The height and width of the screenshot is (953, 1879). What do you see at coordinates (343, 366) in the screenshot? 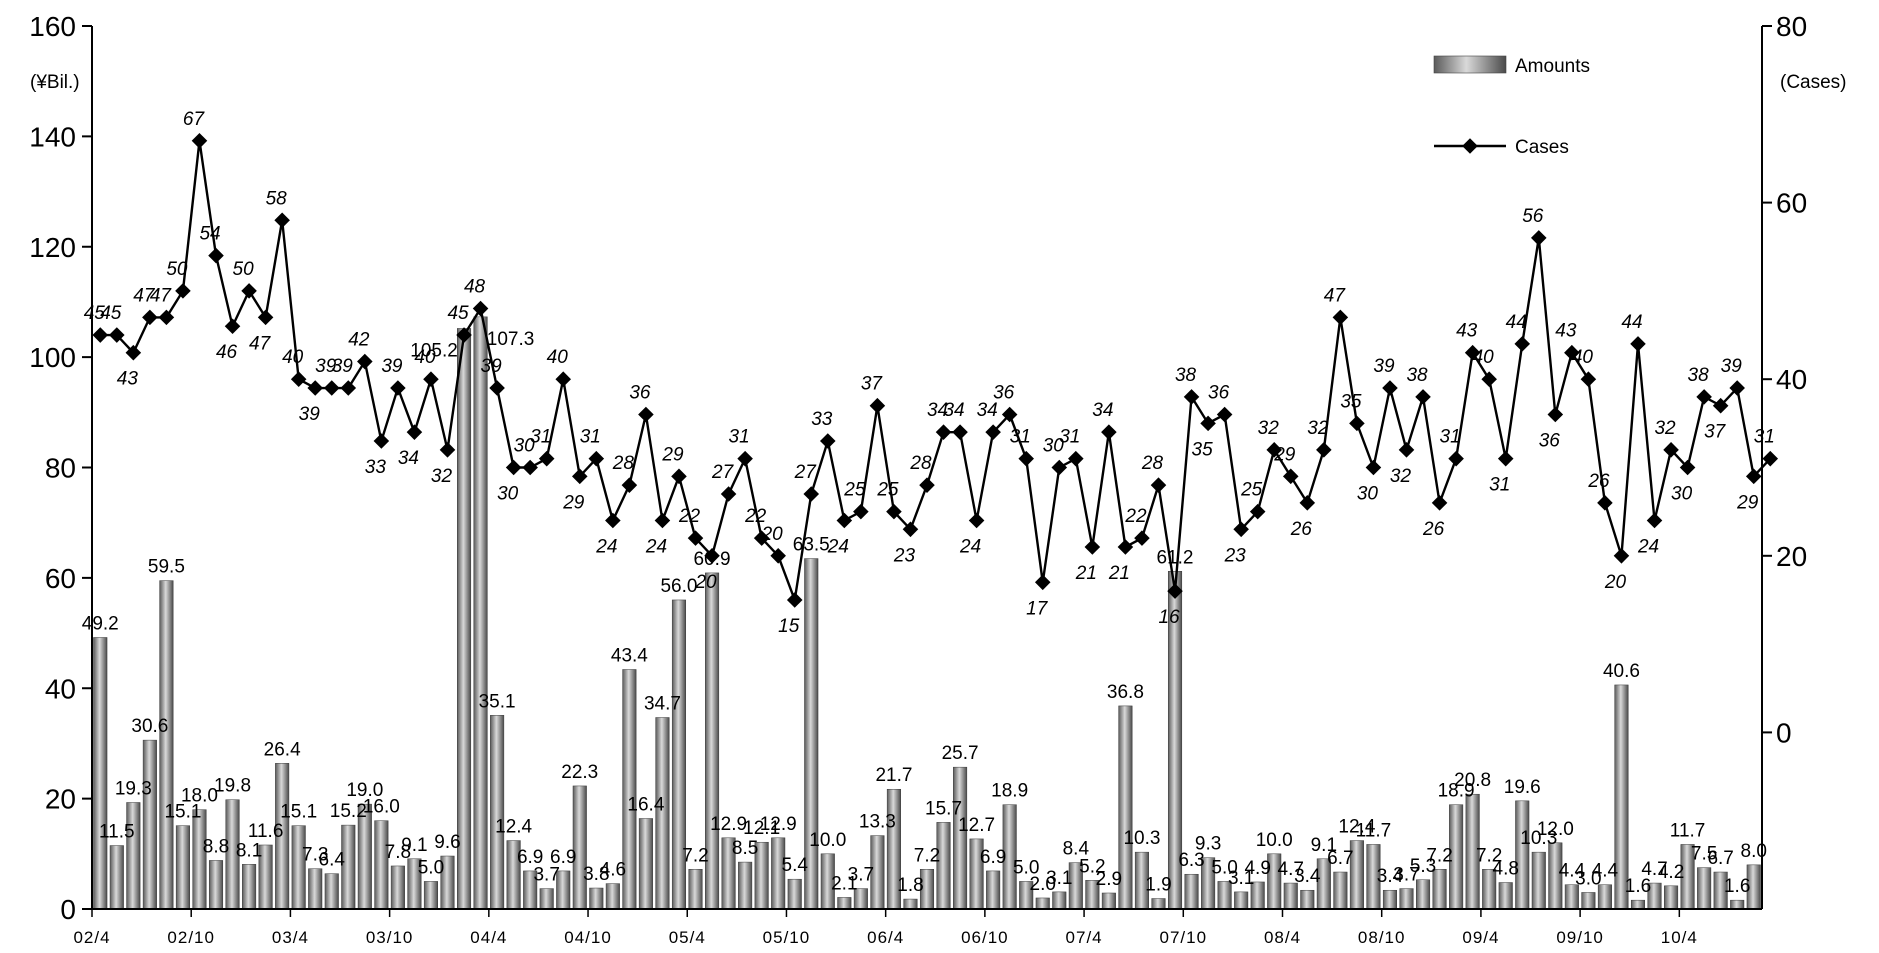
I see `case-data-label: 39` at bounding box center [343, 366].